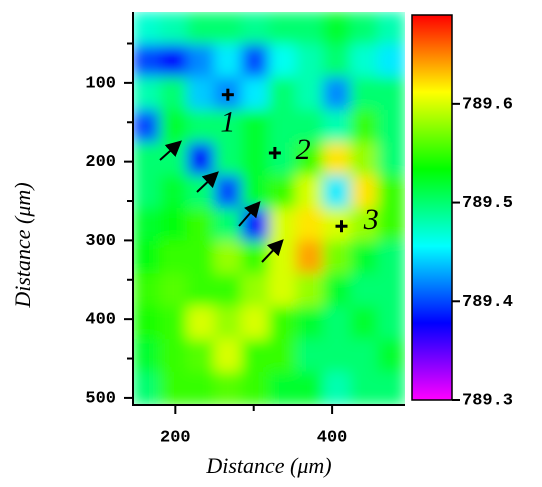 This screenshot has height=487, width=542. I want to click on y-tick-label: 400, so click(100, 320).